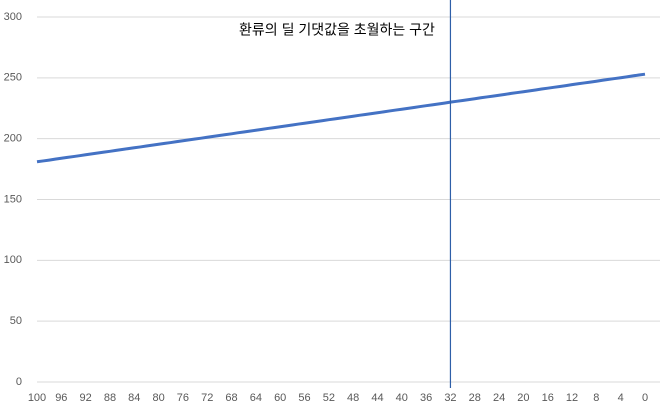 The width and height of the screenshot is (671, 420). Describe the element at coordinates (158, 398) in the screenshot. I see `x-tick-label: 80` at that location.